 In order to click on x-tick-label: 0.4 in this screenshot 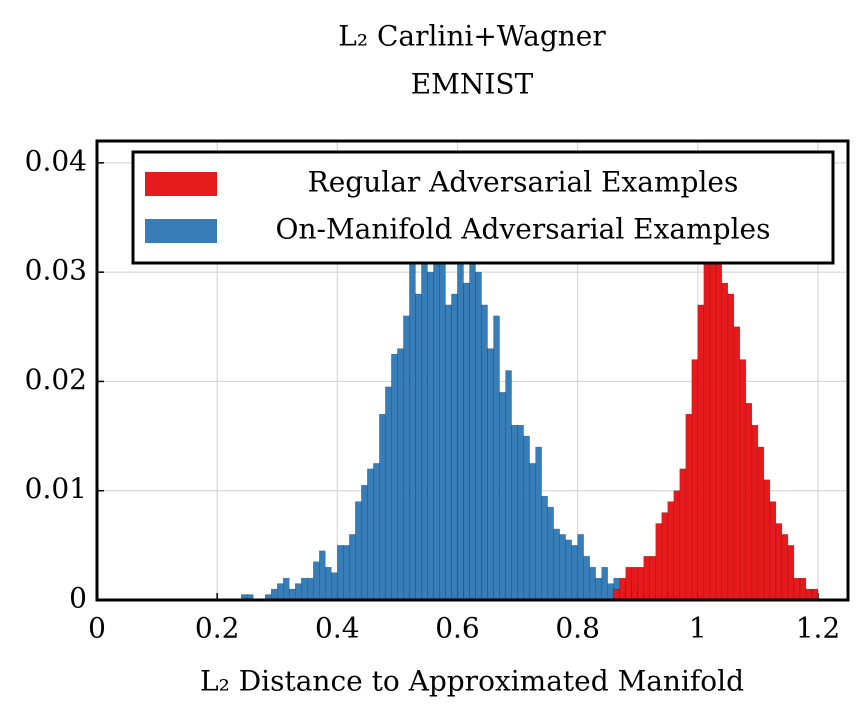, I will do `click(337, 628)`.